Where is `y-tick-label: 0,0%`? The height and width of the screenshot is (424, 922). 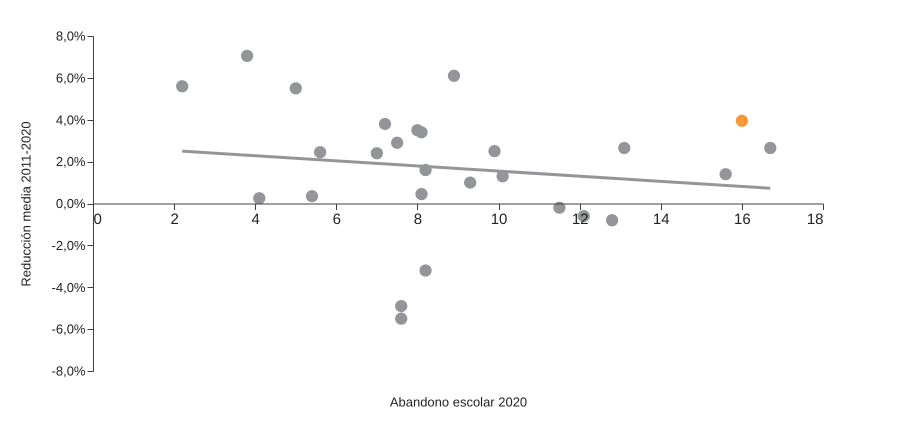
y-tick-label: 0,0% is located at coordinates (71, 203).